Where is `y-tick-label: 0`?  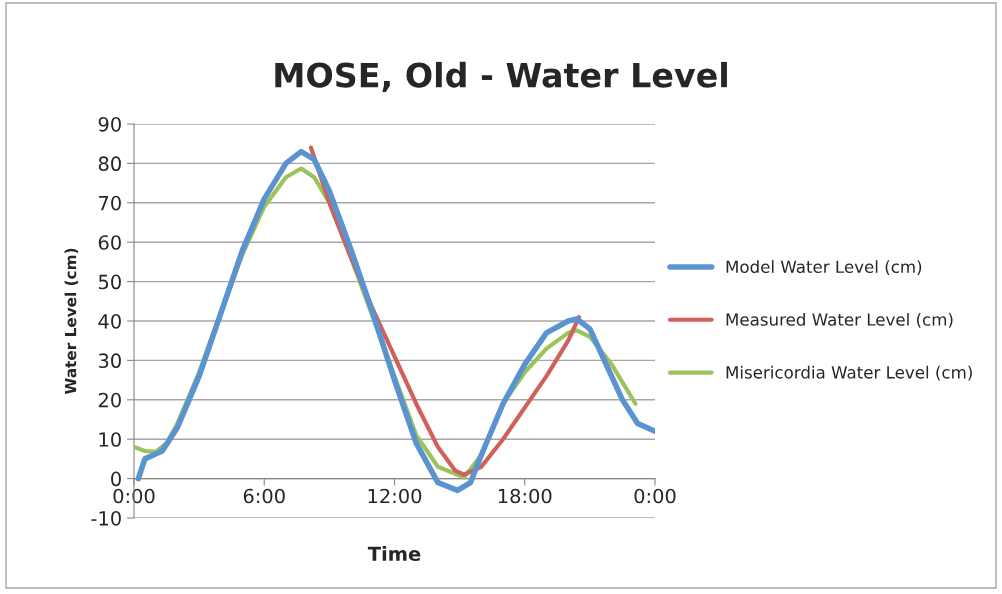
y-tick-label: 0 is located at coordinates (116, 479).